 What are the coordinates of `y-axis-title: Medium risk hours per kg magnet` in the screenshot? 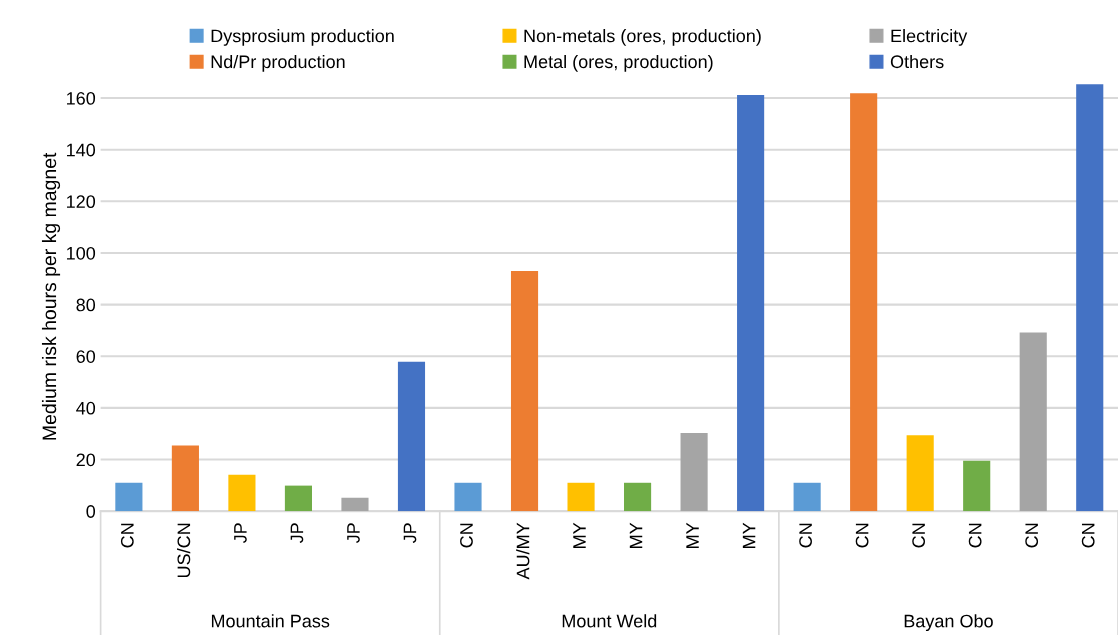 It's located at (51, 296).